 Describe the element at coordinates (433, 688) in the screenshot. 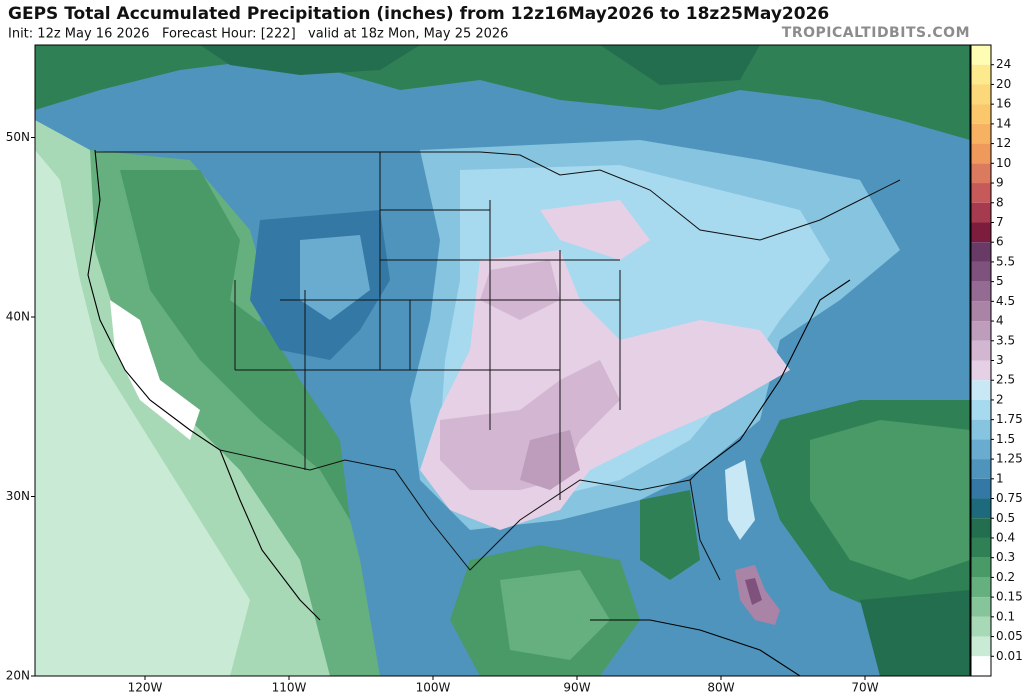

I see `lon-label: 100W` at that location.